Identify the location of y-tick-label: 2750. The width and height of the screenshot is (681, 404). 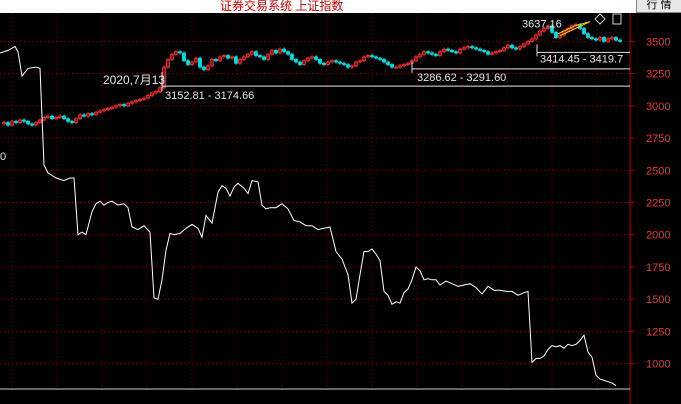
(658, 139).